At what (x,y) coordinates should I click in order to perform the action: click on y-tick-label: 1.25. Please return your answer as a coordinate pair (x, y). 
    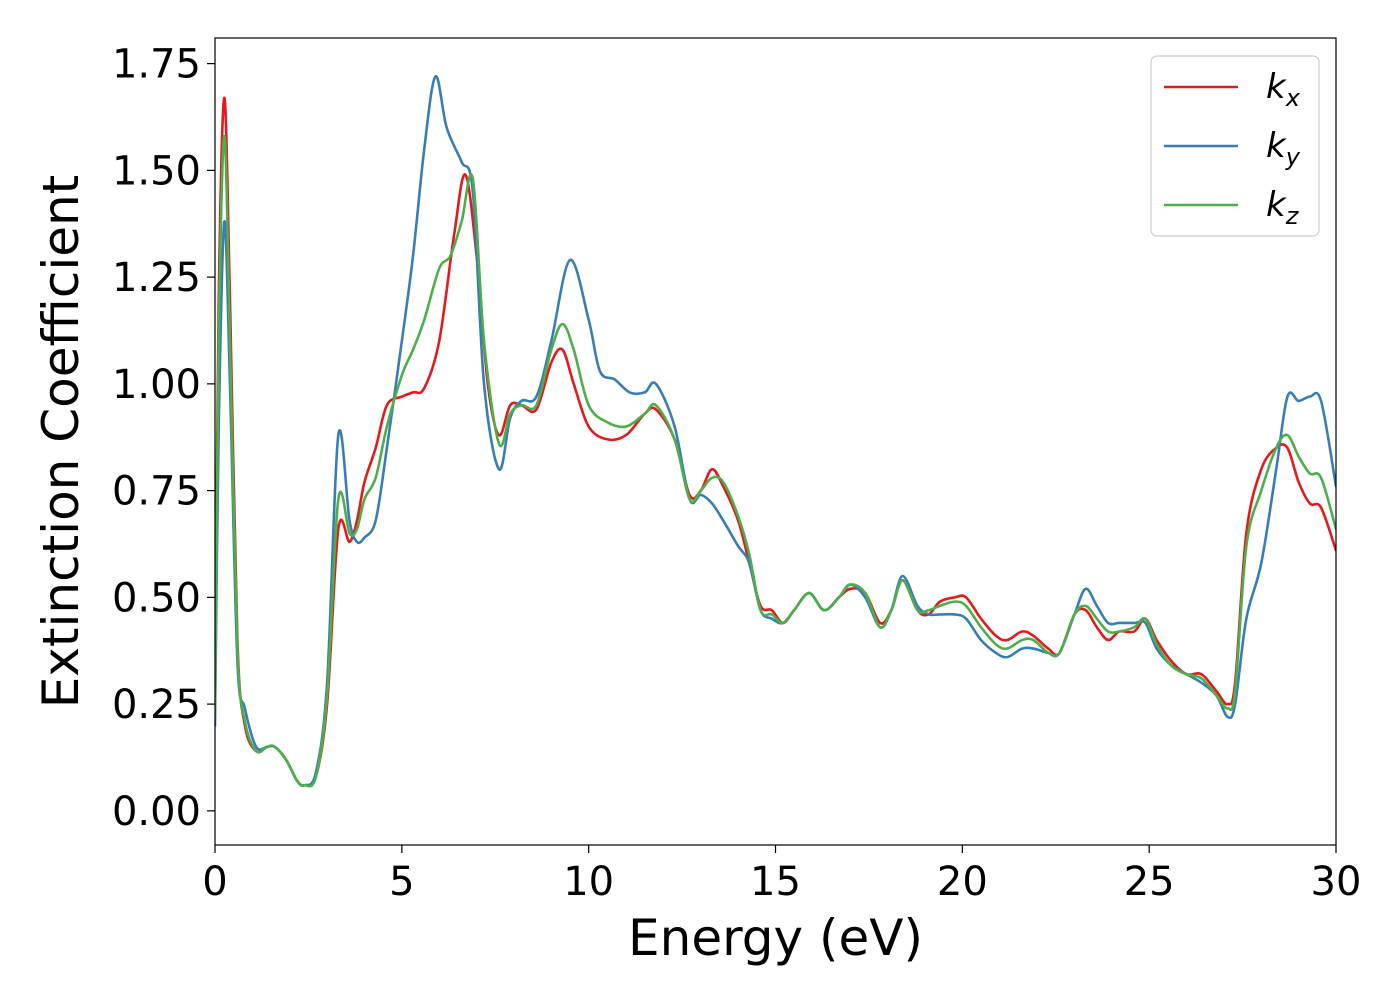
    Looking at the image, I should click on (156, 278).